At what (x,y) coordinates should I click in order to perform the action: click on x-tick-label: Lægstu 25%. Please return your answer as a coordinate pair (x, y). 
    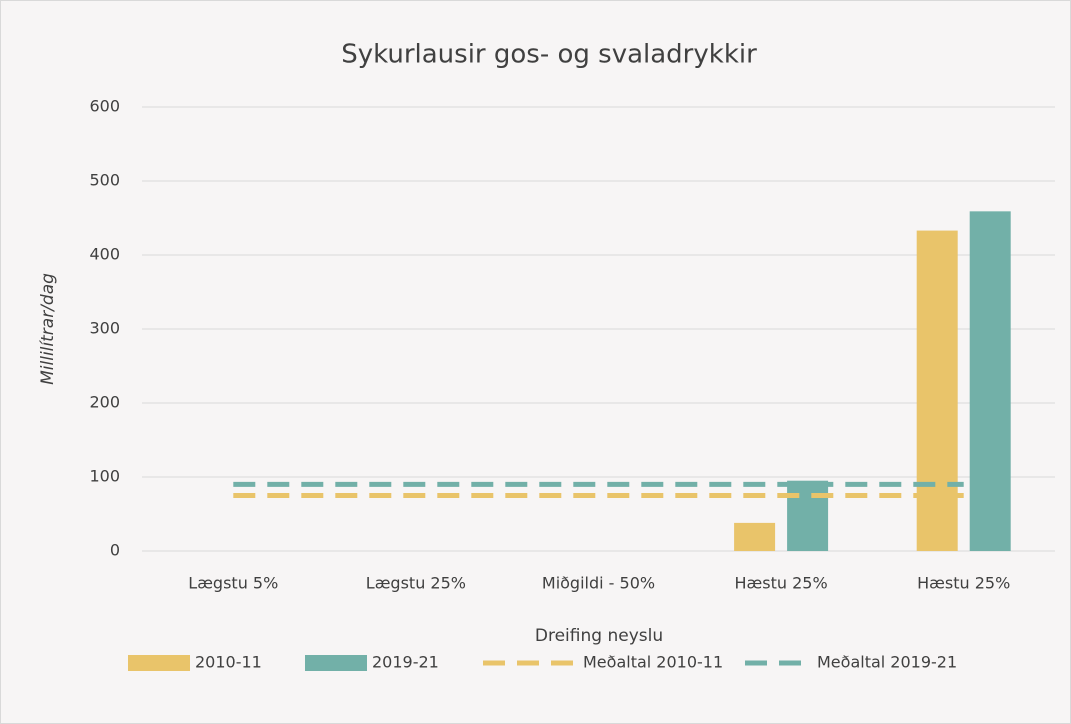
    Looking at the image, I should click on (416, 583).